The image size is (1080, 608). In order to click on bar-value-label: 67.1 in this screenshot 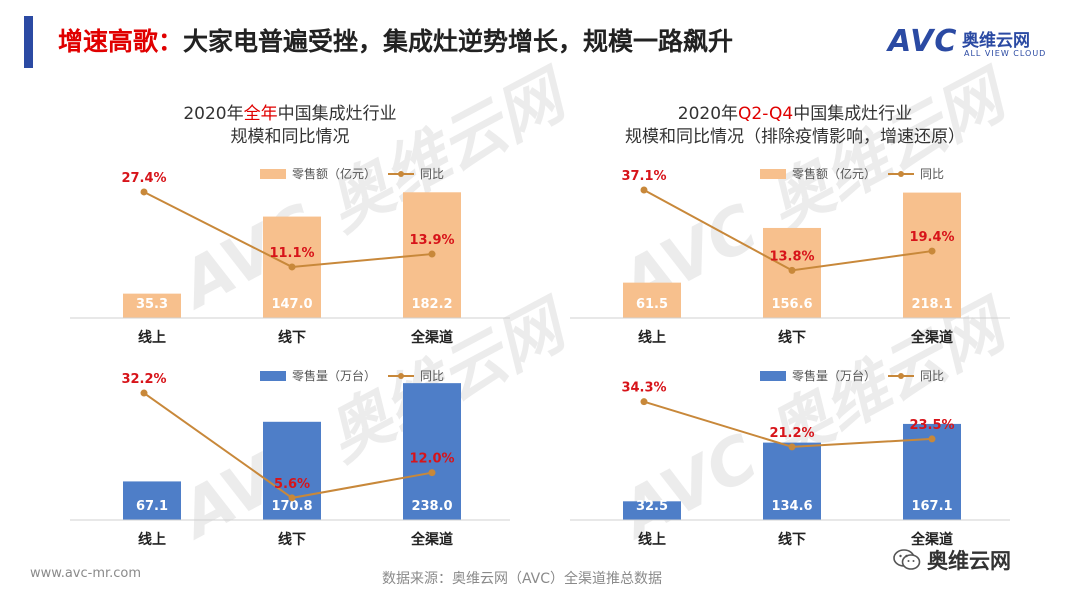, I will do `click(152, 506)`.